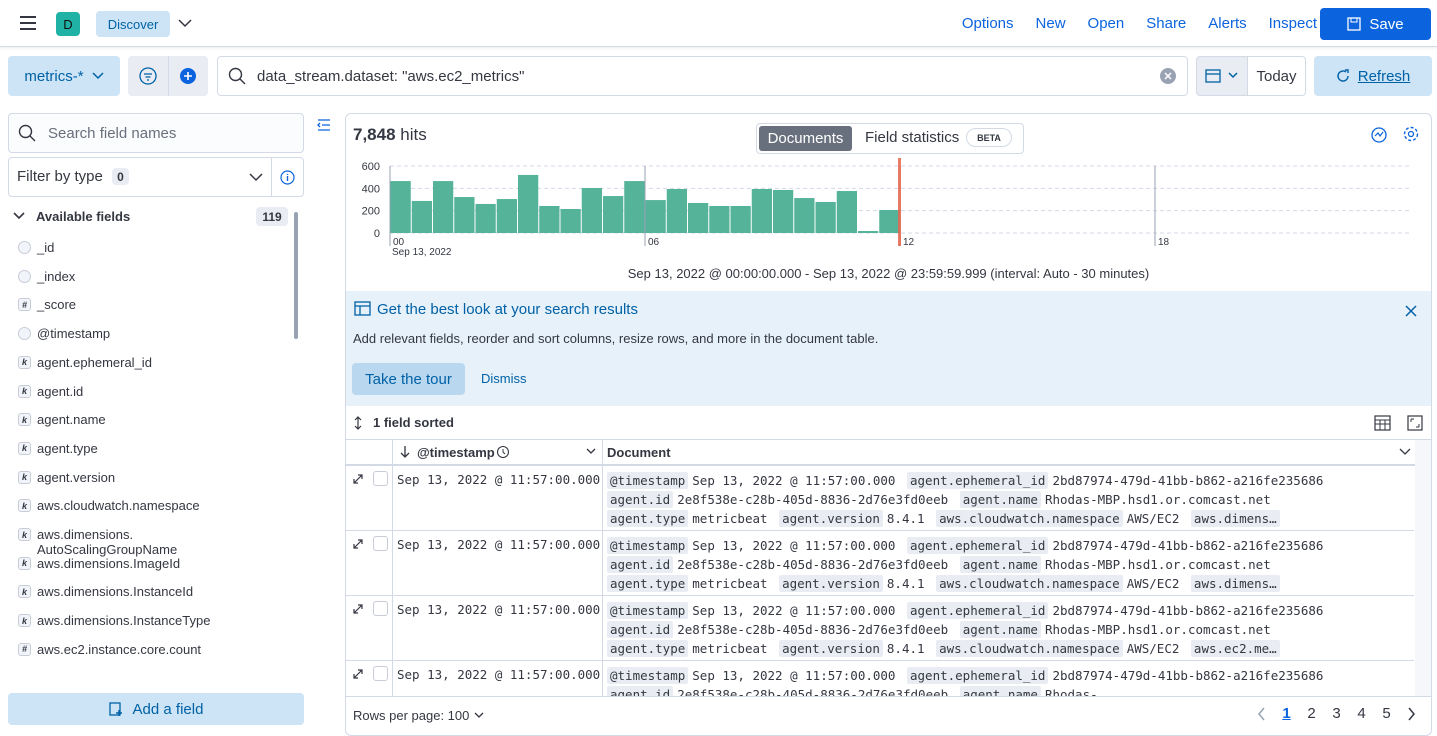 The height and width of the screenshot is (736, 1437). What do you see at coordinates (358, 423) in the screenshot?
I see `sort-icon` at bounding box center [358, 423].